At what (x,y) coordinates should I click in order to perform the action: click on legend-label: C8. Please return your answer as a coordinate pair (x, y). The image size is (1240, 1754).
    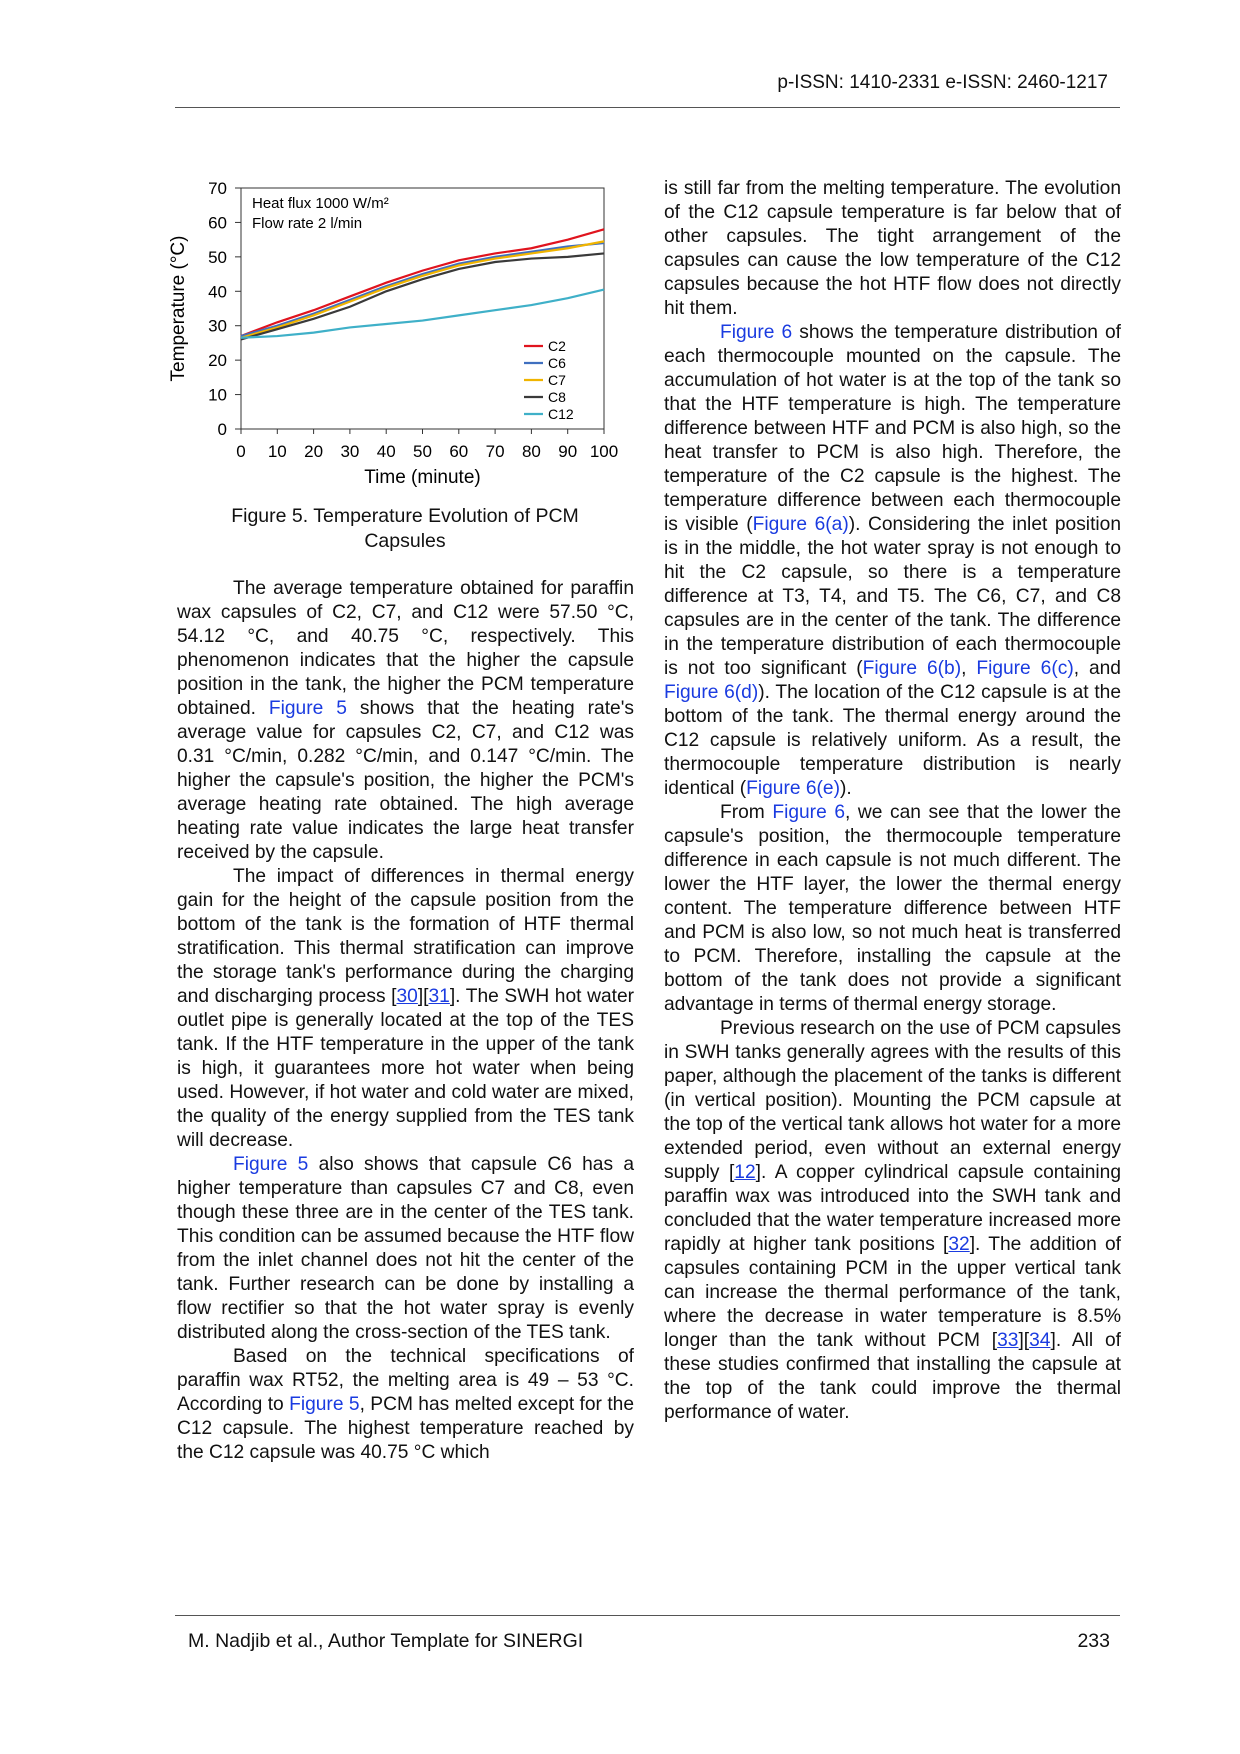
    Looking at the image, I should click on (557, 397).